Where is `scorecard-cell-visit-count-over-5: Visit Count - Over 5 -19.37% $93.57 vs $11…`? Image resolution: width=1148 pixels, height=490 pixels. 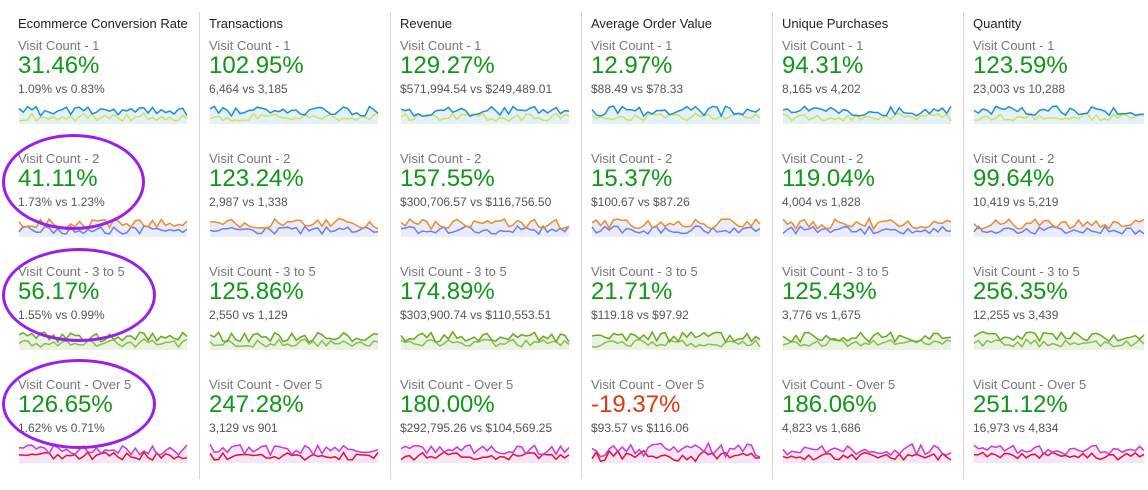 scorecard-cell-visit-count-over-5: Visit Count - Over 5 -19.37% $93.57 vs $11… is located at coordinates (681, 433).